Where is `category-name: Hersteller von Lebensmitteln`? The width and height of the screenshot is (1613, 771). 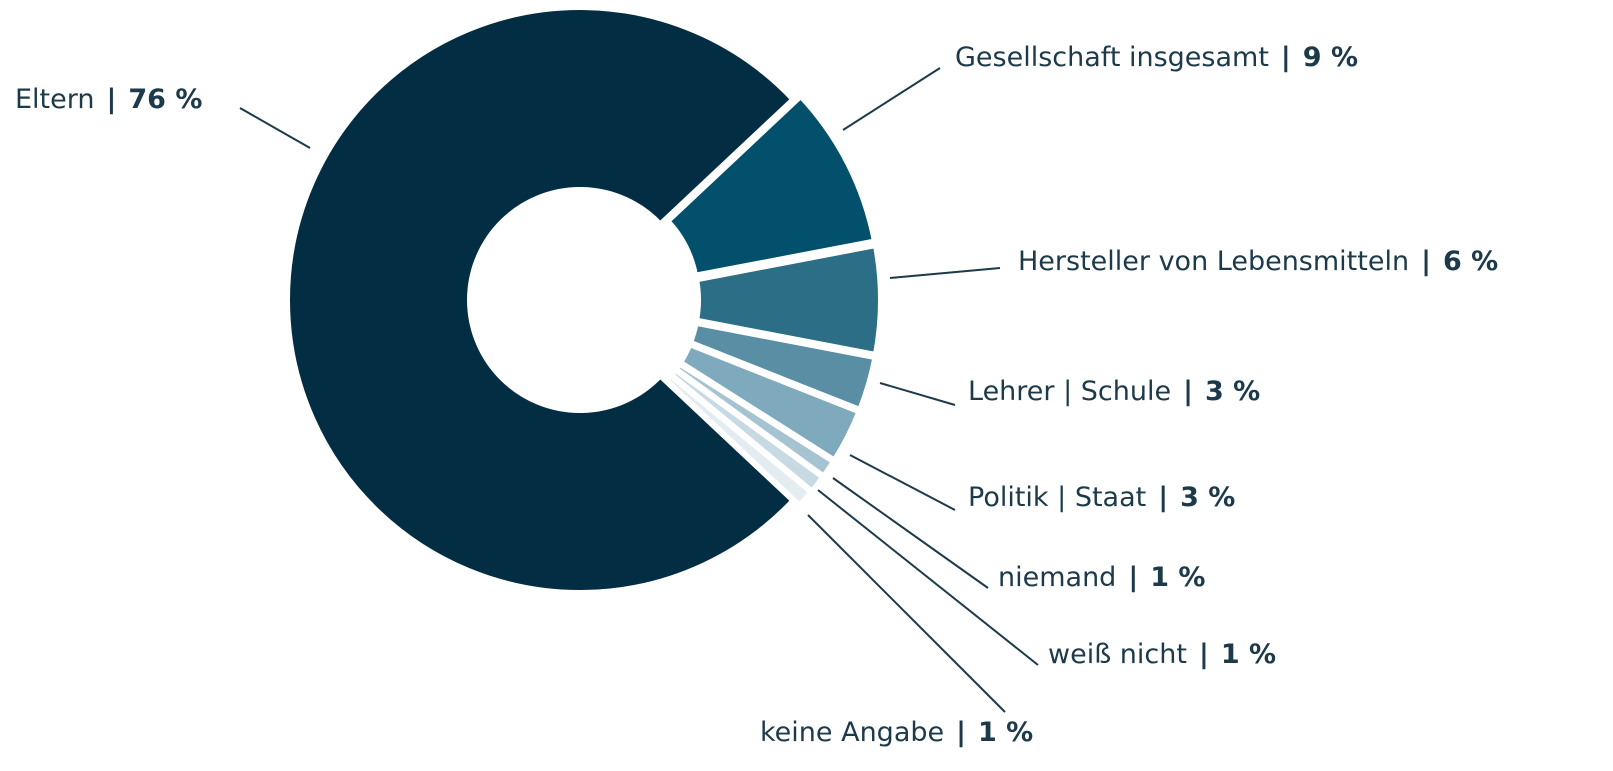 category-name: Hersteller von Lebensmitteln is located at coordinates (1213, 261).